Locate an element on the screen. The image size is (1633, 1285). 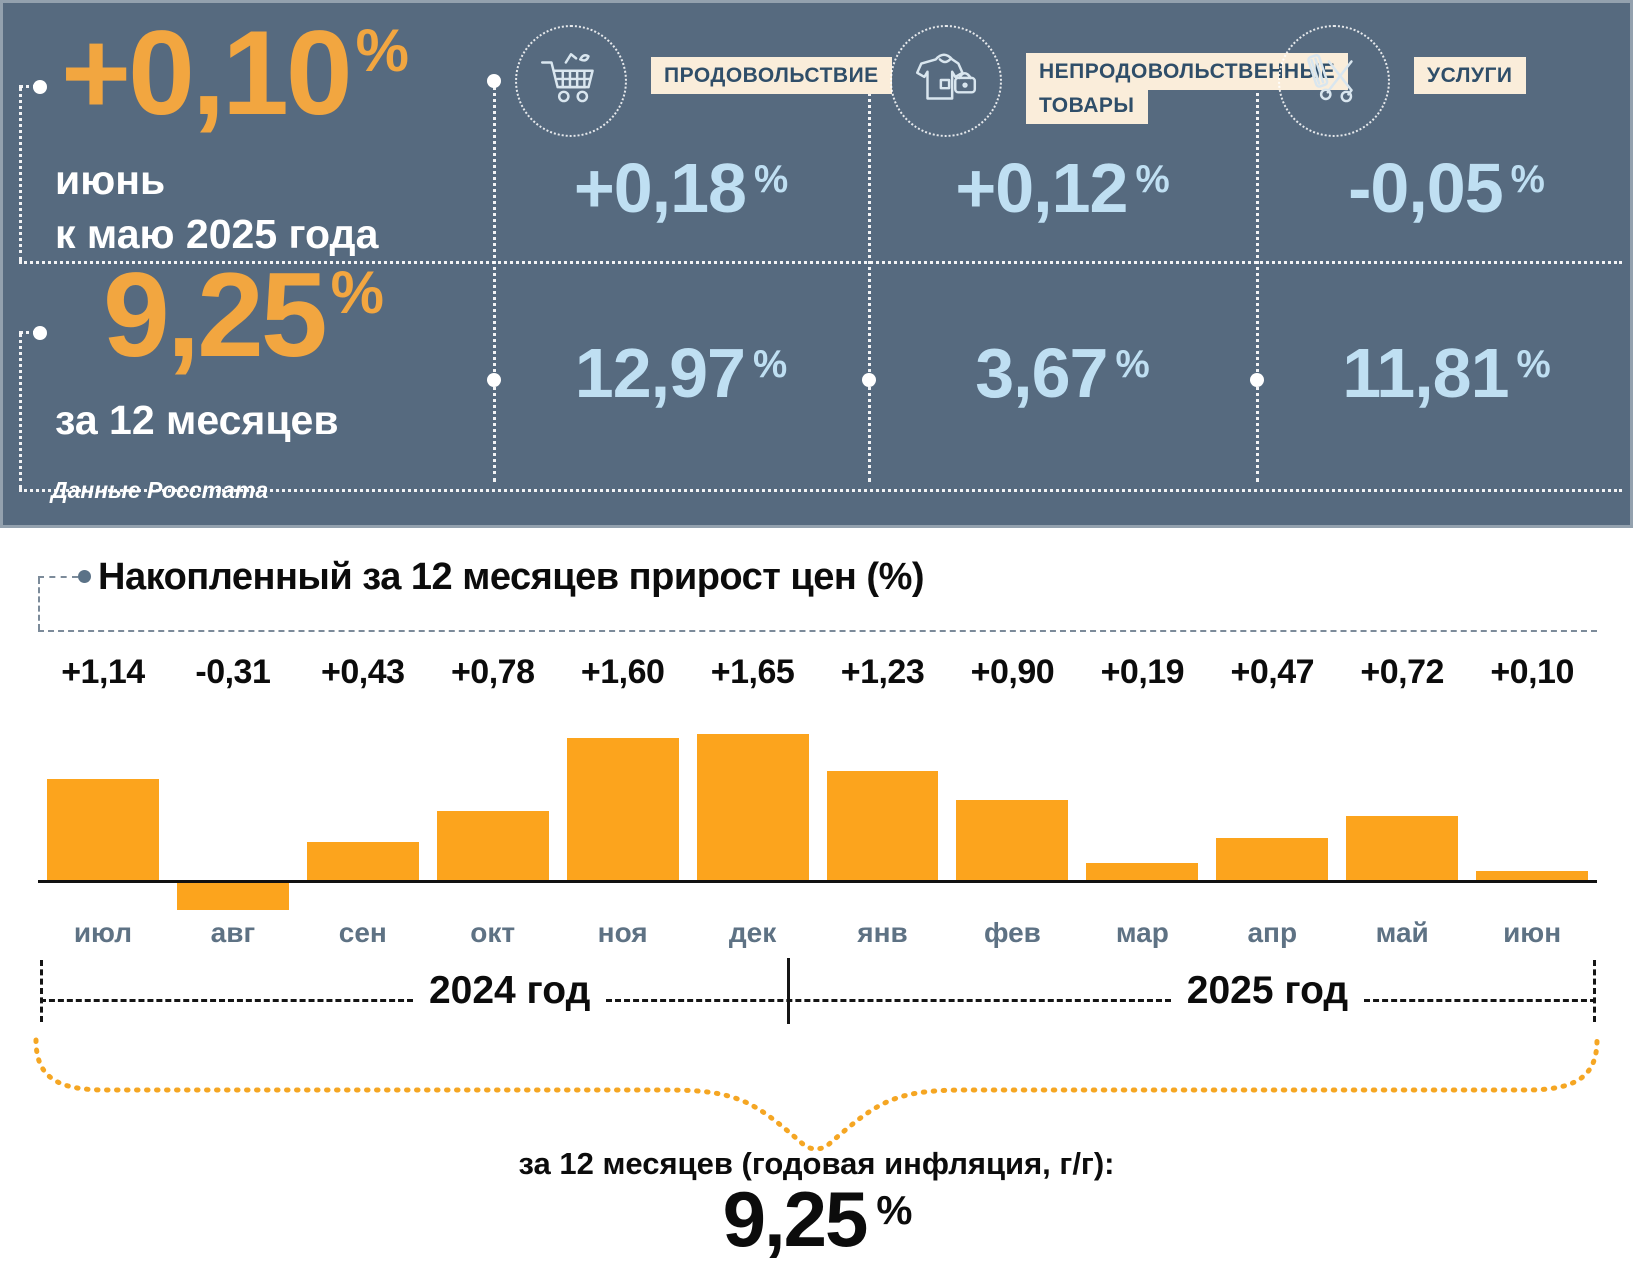
year-label-2024: 2024 год is located at coordinates (509, 990).